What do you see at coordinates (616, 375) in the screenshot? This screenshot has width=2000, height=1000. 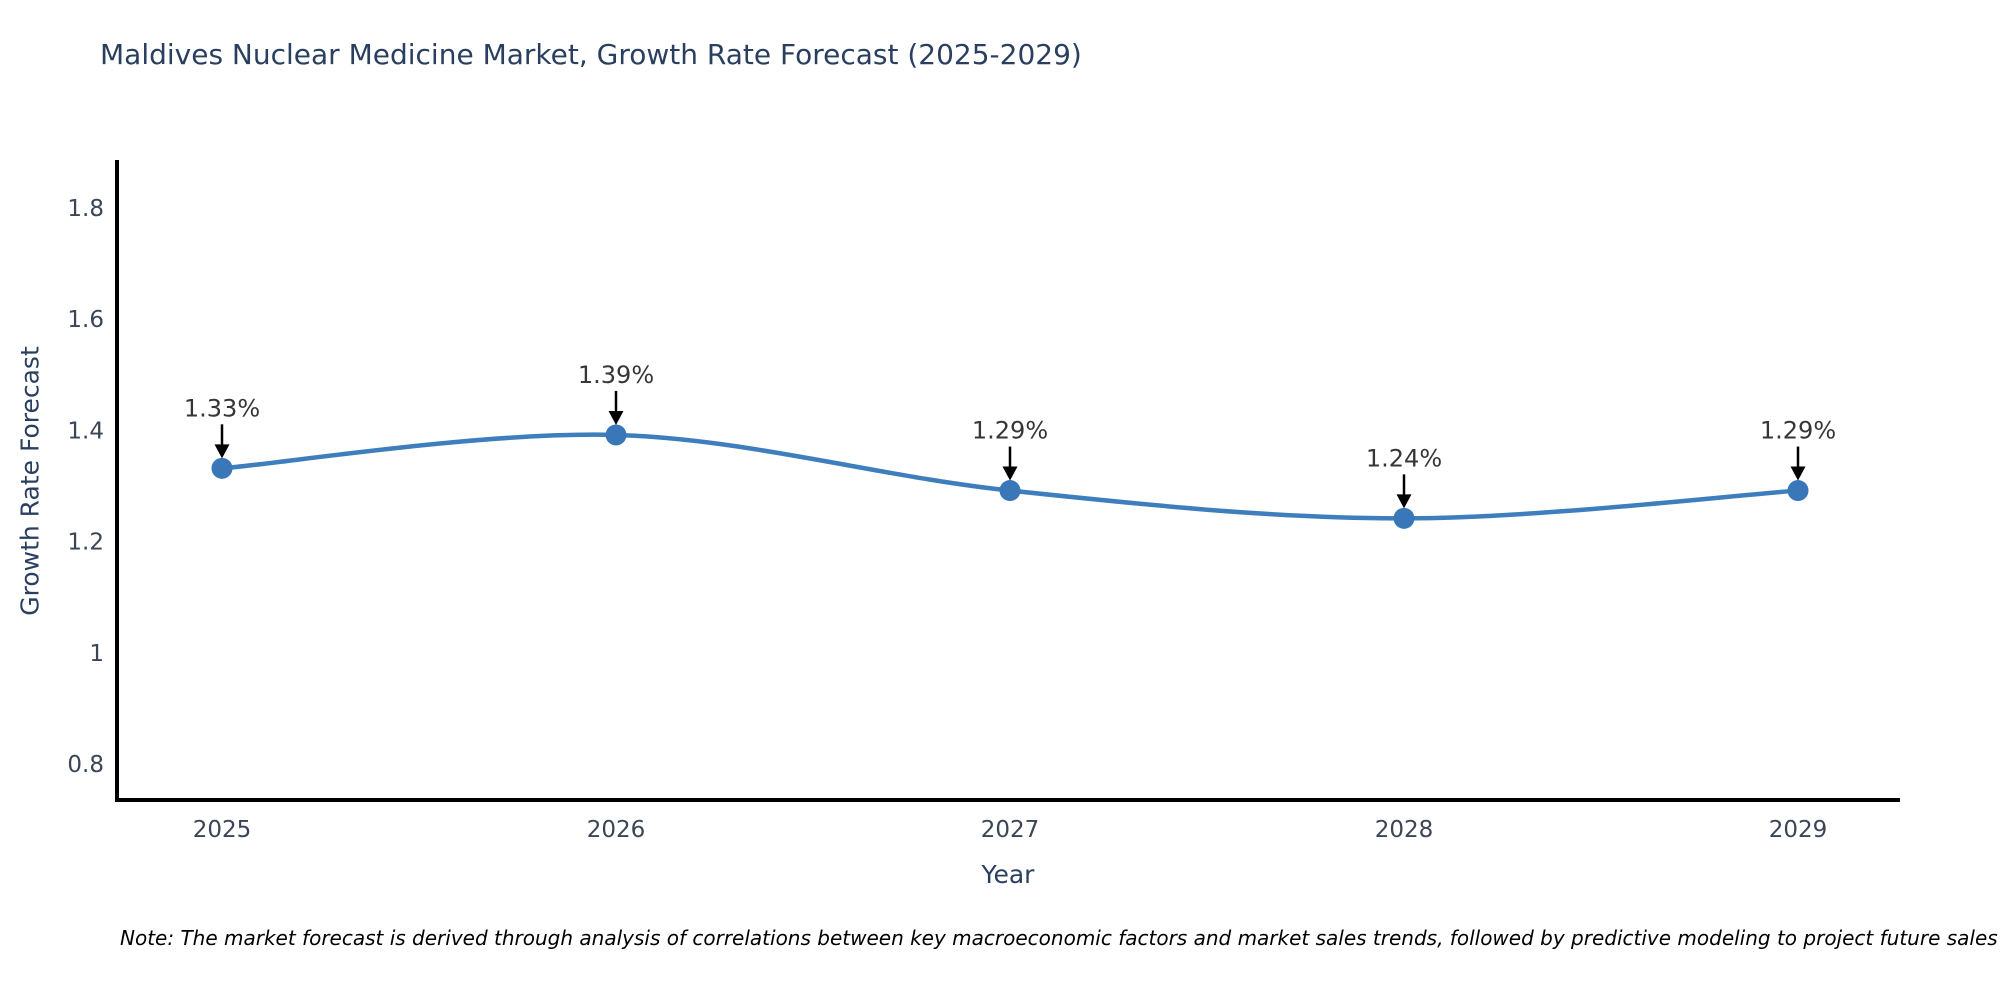 I see `data-point-label: 1.39%` at bounding box center [616, 375].